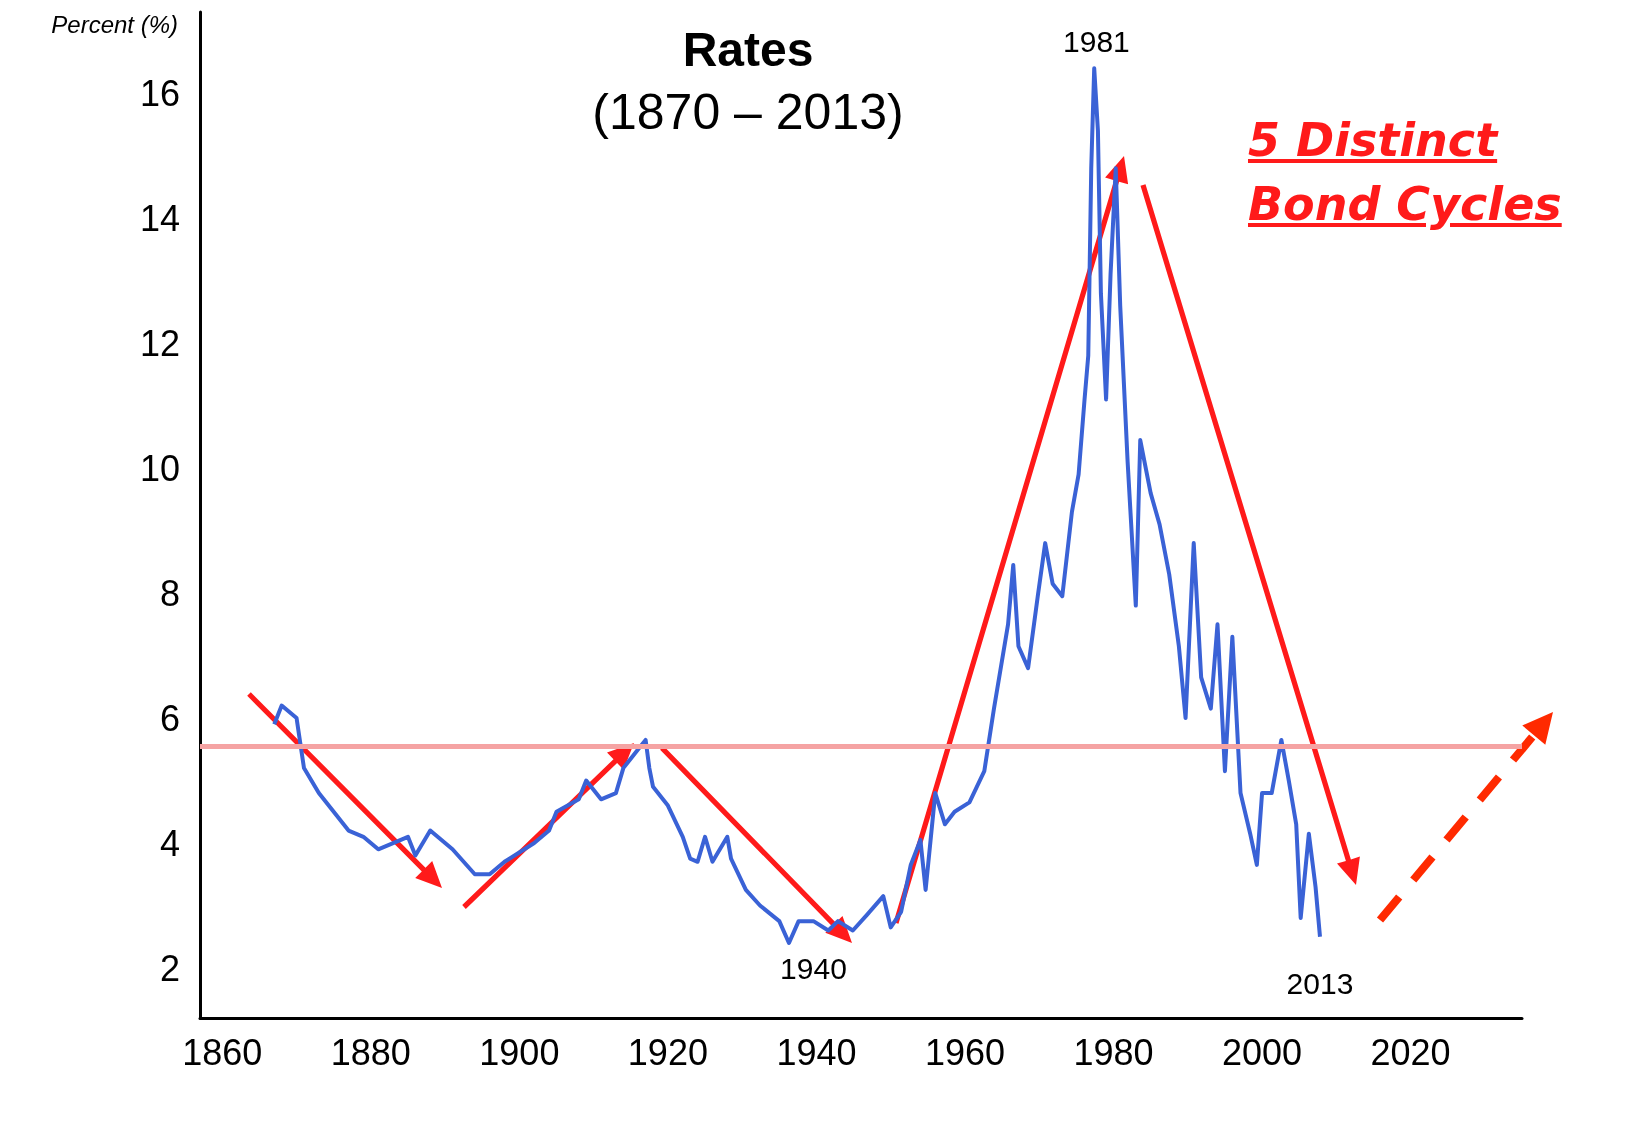  What do you see at coordinates (1096, 41) in the screenshot?
I see `annotation: 1981` at bounding box center [1096, 41].